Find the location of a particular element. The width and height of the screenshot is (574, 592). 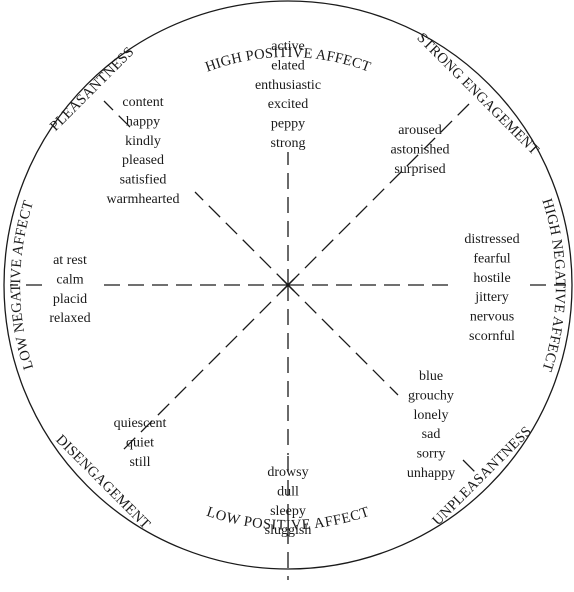

affect-word: quiet is located at coordinates (140, 442).